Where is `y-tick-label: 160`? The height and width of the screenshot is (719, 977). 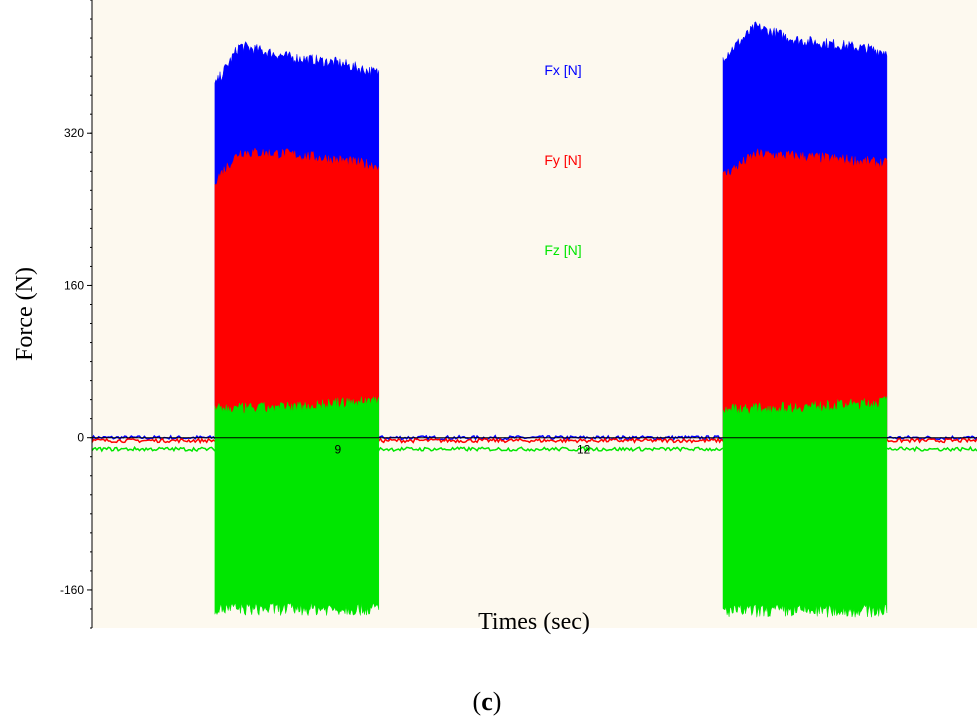
y-tick-label: 160 is located at coordinates (74, 285).